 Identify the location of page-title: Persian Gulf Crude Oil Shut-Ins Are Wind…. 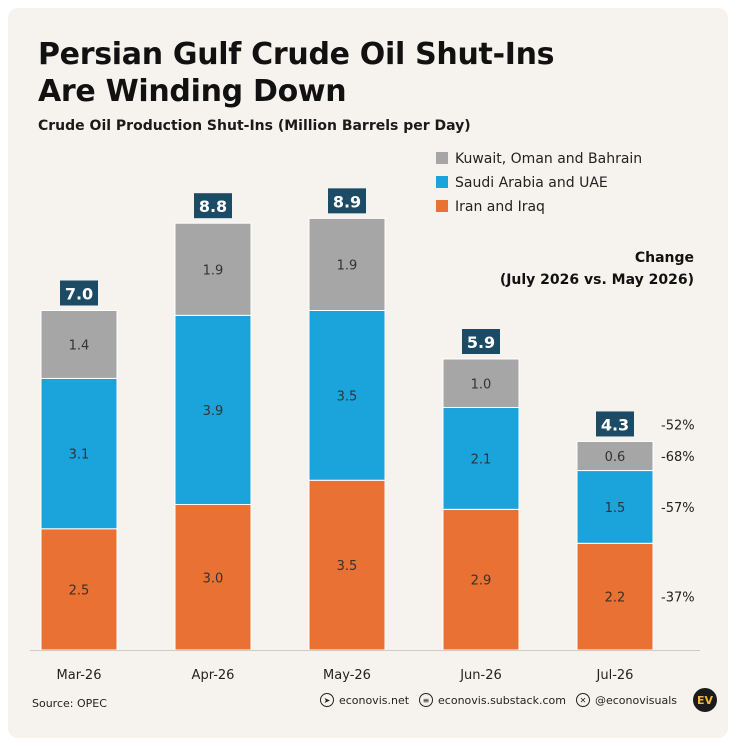
(296, 73).